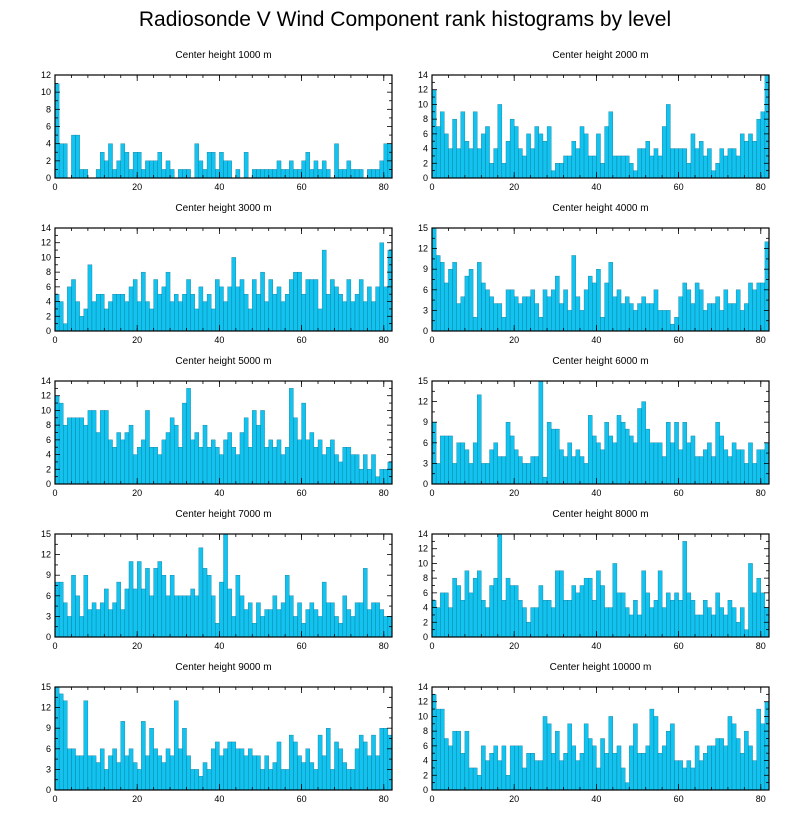  What do you see at coordinates (423, 716) in the screenshot?
I see `y-tick-label: 10` at bounding box center [423, 716].